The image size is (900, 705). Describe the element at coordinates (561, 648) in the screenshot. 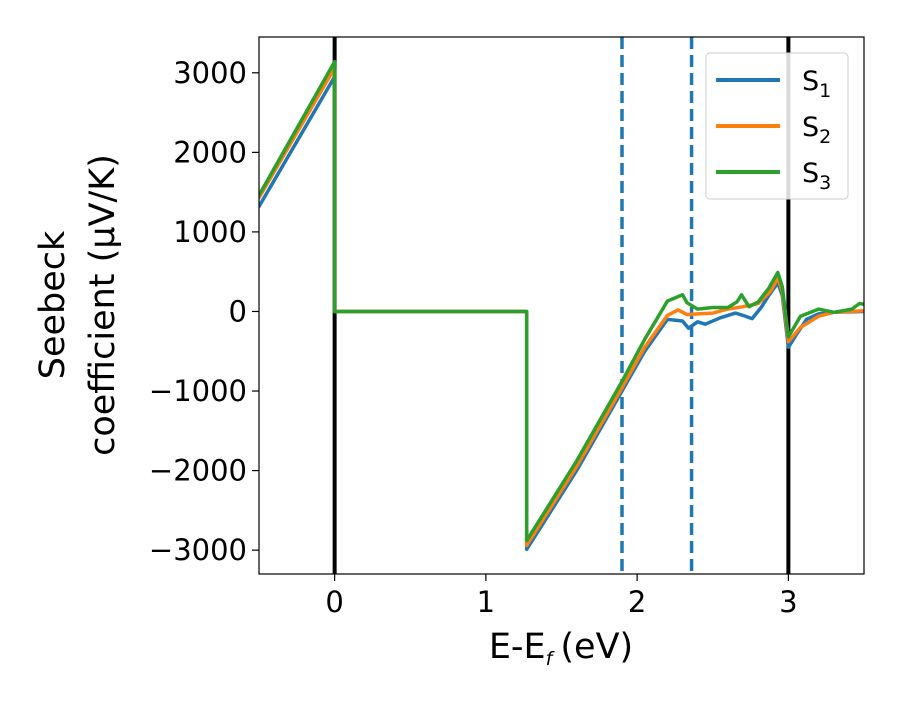

I see `x-axis-title: E-Ef (eV)` at that location.